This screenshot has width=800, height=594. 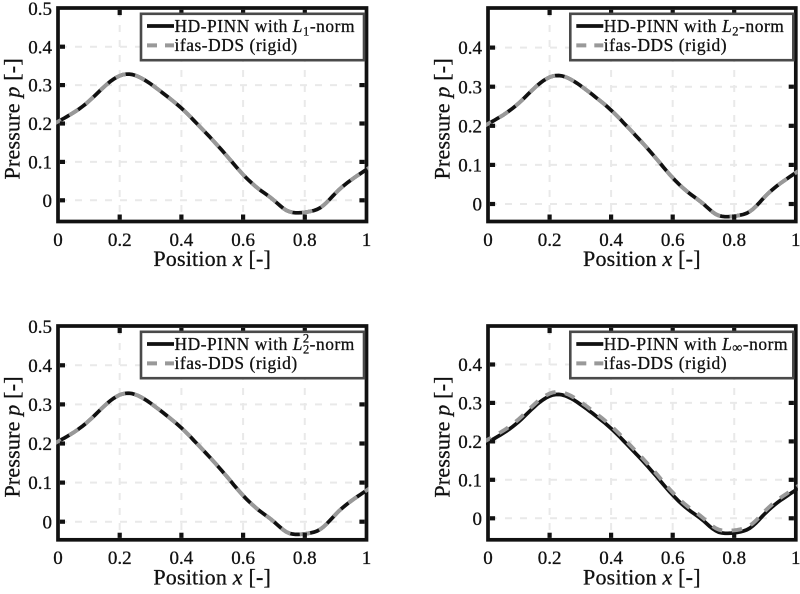 What do you see at coordinates (265, 27) in the screenshot?
I see `svg-text: HD-PINN with L1-norm` at bounding box center [265, 27].